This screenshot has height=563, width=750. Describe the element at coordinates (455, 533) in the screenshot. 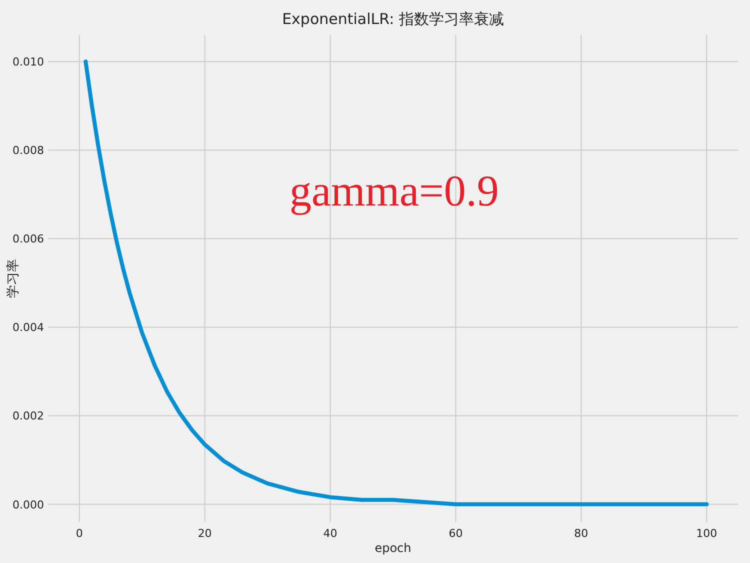

I see `x-tick-label: 60` at that location.